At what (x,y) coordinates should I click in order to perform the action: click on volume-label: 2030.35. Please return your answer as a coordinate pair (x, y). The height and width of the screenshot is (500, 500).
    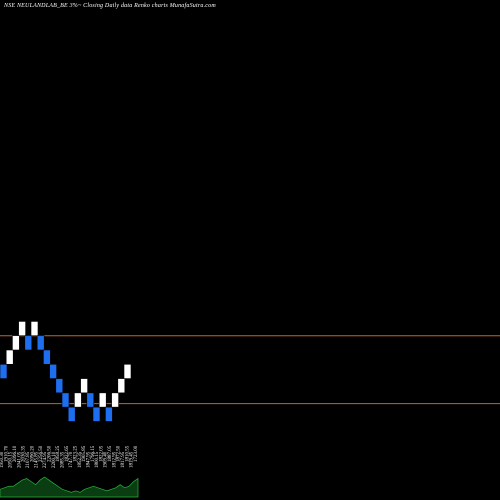
    Looking at the image, I should click on (24, 453).